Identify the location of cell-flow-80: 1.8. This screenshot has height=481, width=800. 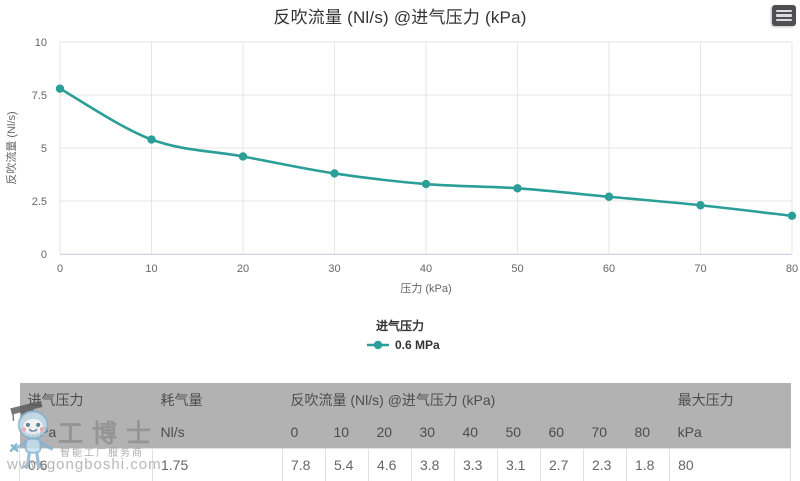
(648, 464).